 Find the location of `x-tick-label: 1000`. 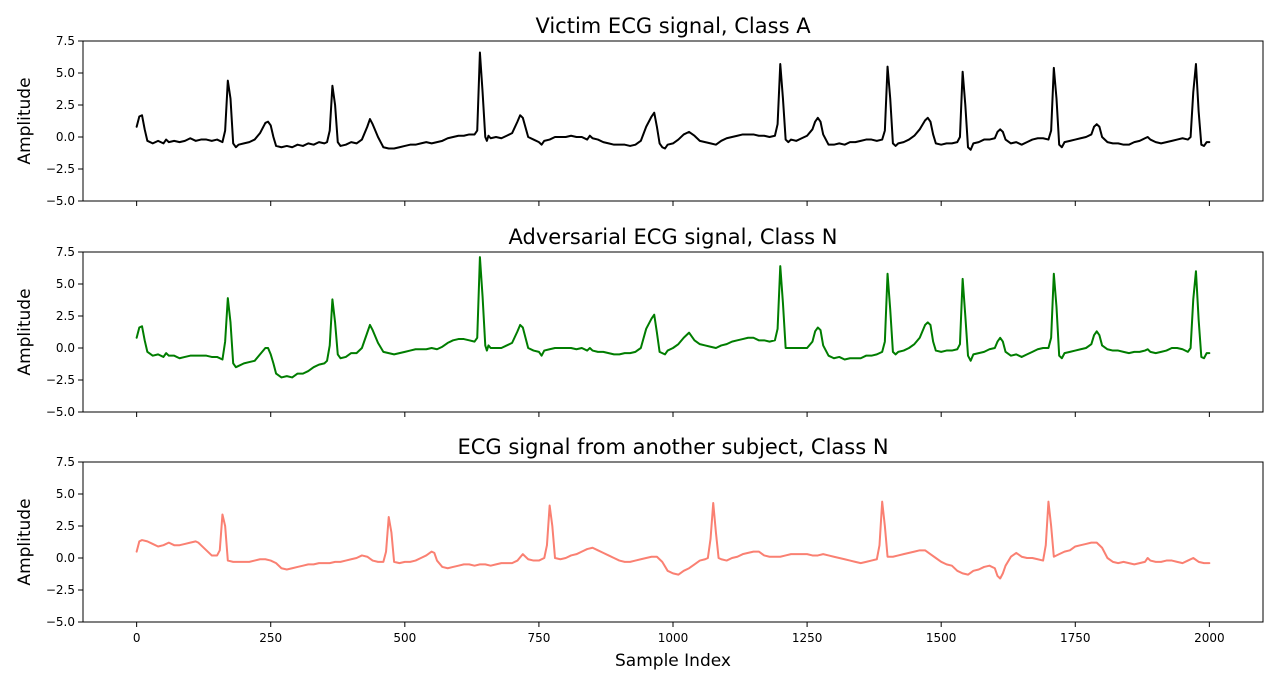

x-tick-label: 1000 is located at coordinates (673, 638).